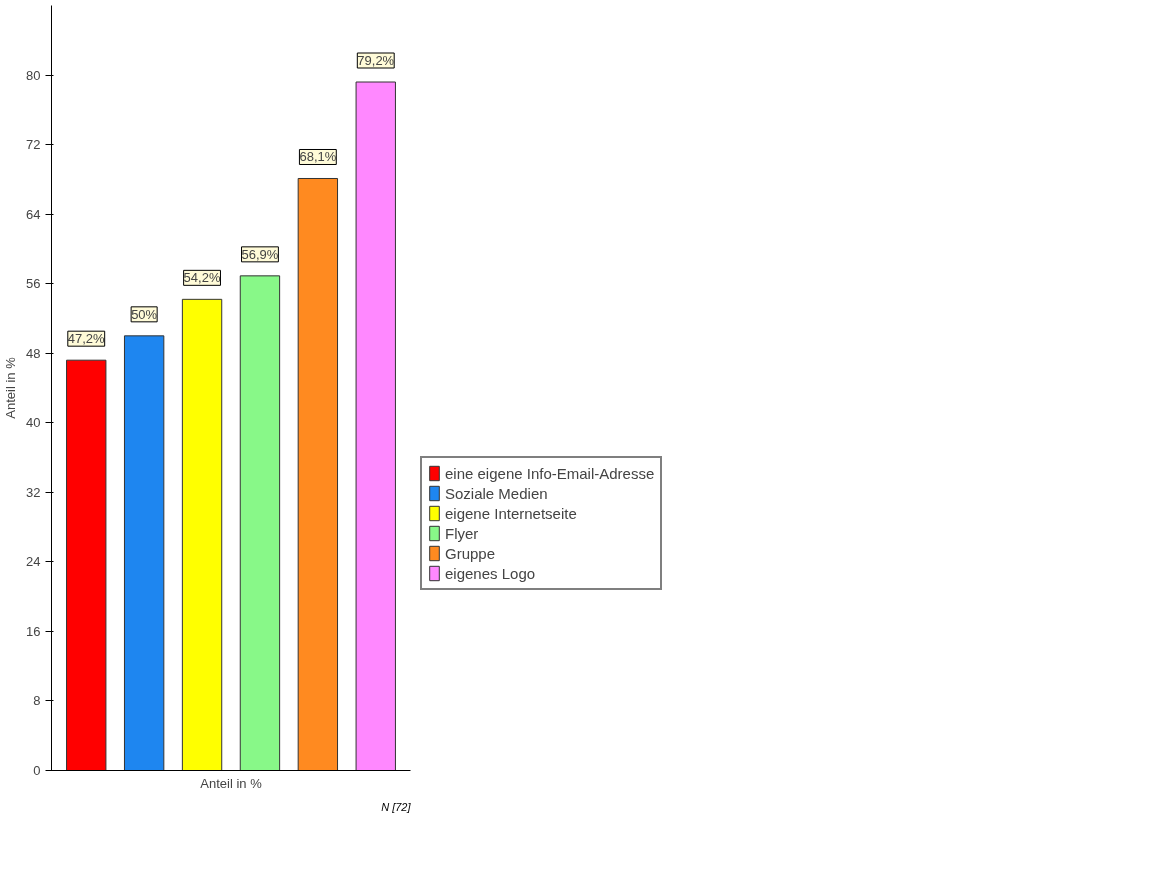 This screenshot has width=1173, height=870. I want to click on data-label: 50%, so click(144, 314).